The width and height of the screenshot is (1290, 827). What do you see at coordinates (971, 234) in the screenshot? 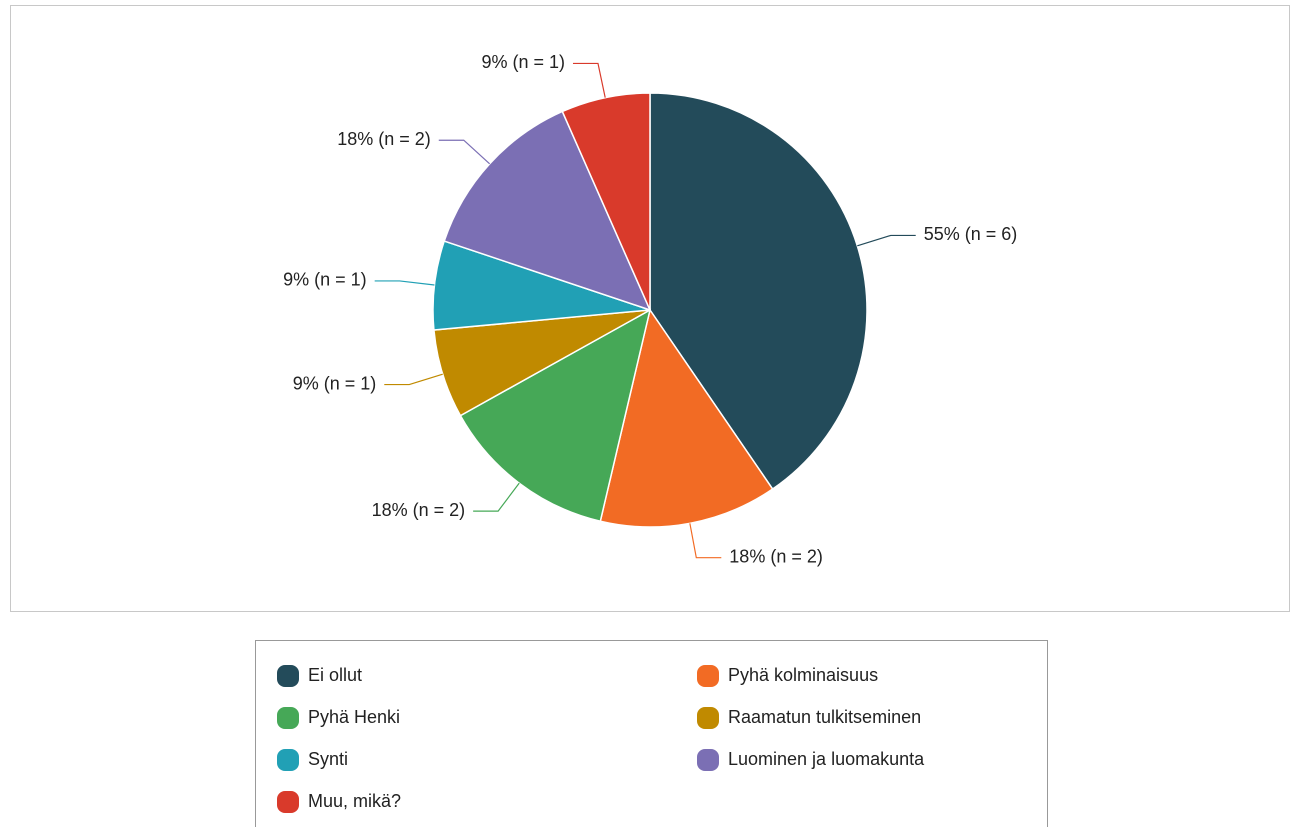
I see `data-label: 55% (n = 6)` at bounding box center [971, 234].